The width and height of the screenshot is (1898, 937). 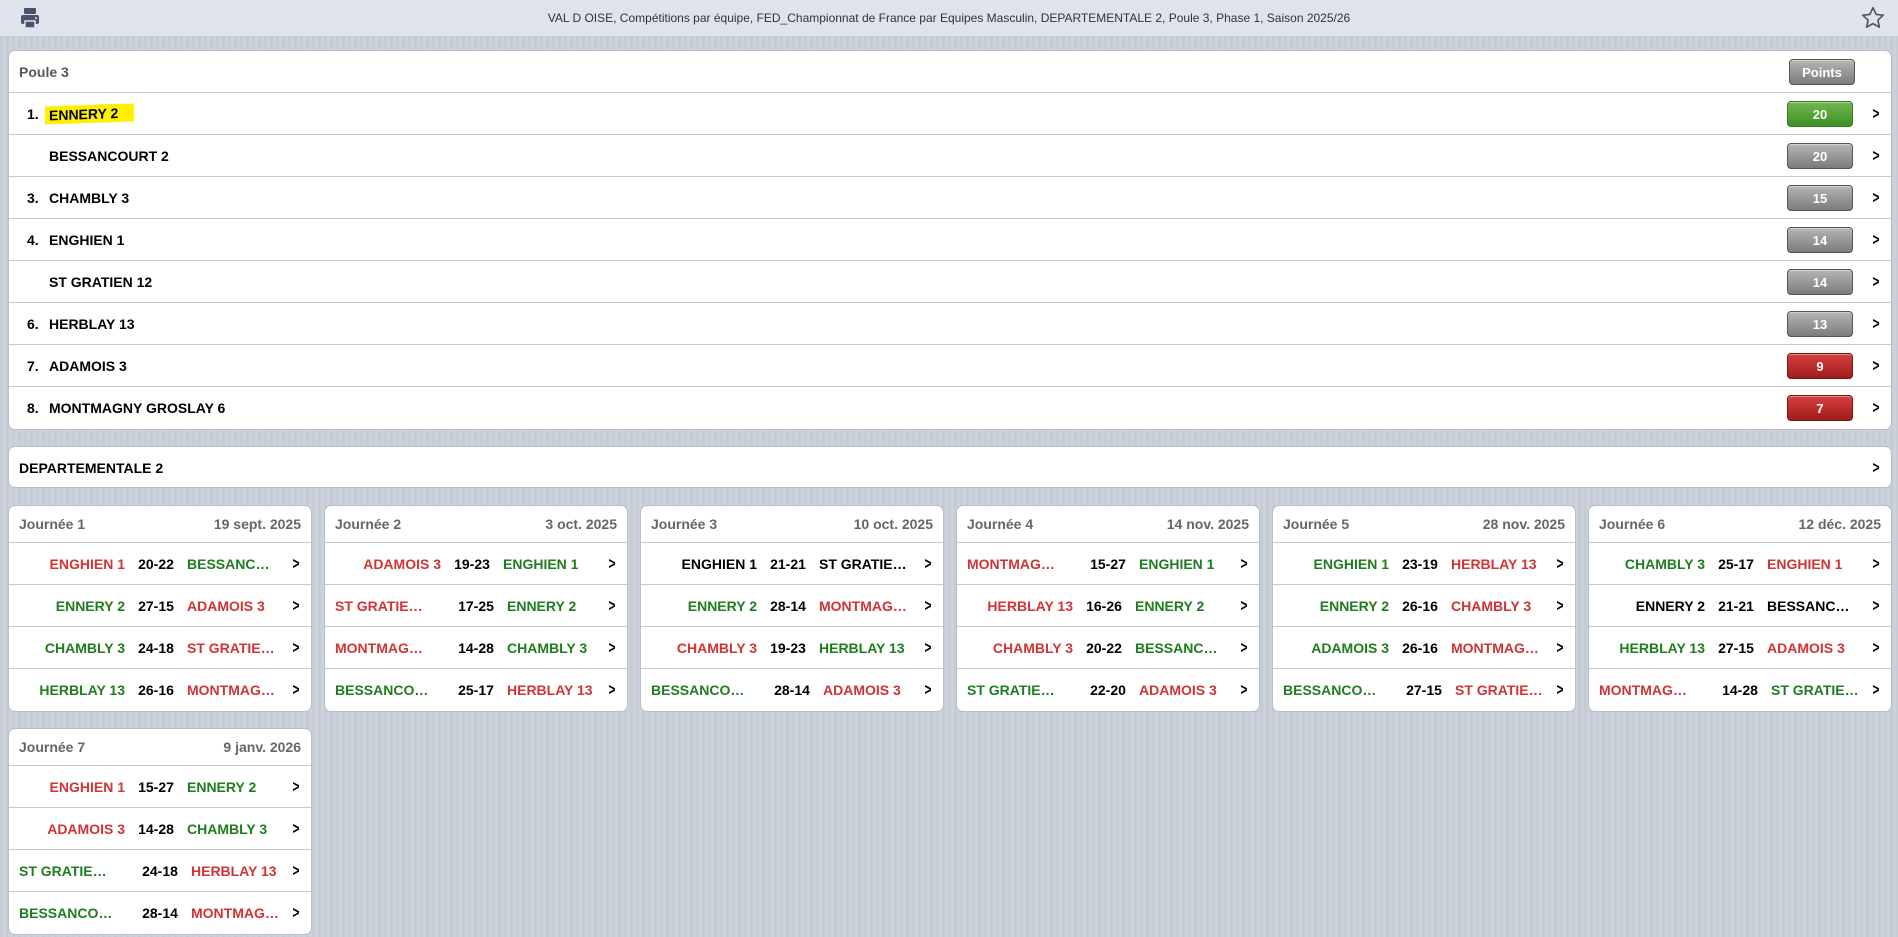 What do you see at coordinates (950, 282) in the screenshot?
I see `standings-row: ST GRATIEN 12 14 >` at bounding box center [950, 282].